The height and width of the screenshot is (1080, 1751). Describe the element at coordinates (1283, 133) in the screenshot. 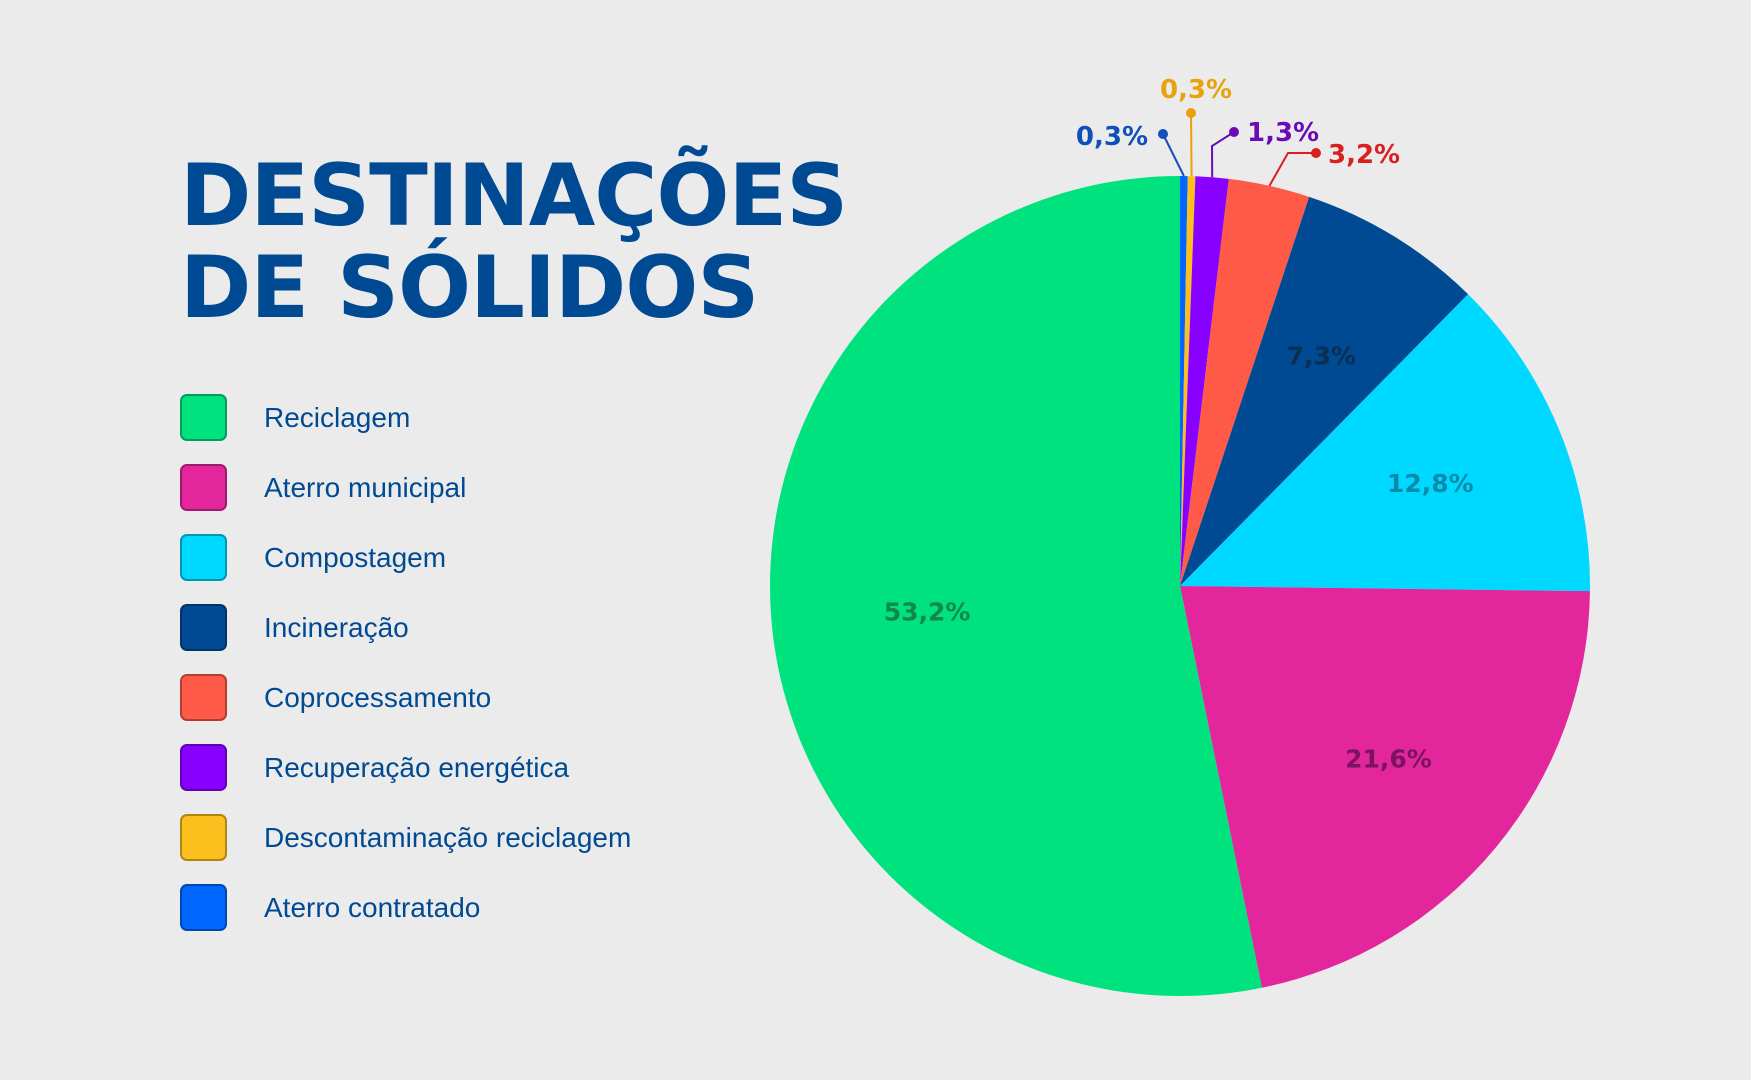

I see `data-label: 1,3%` at that location.